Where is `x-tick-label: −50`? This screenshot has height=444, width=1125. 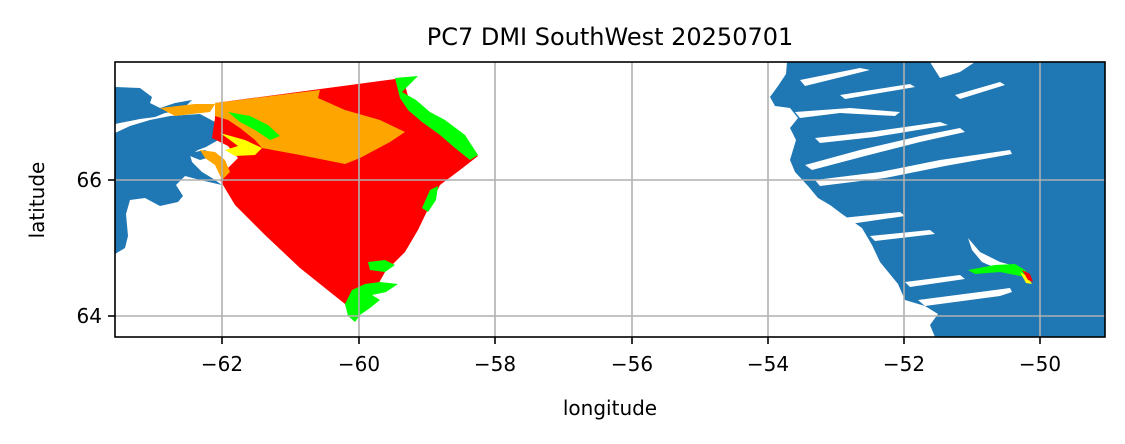 x-tick-label: −50 is located at coordinates (1040, 364).